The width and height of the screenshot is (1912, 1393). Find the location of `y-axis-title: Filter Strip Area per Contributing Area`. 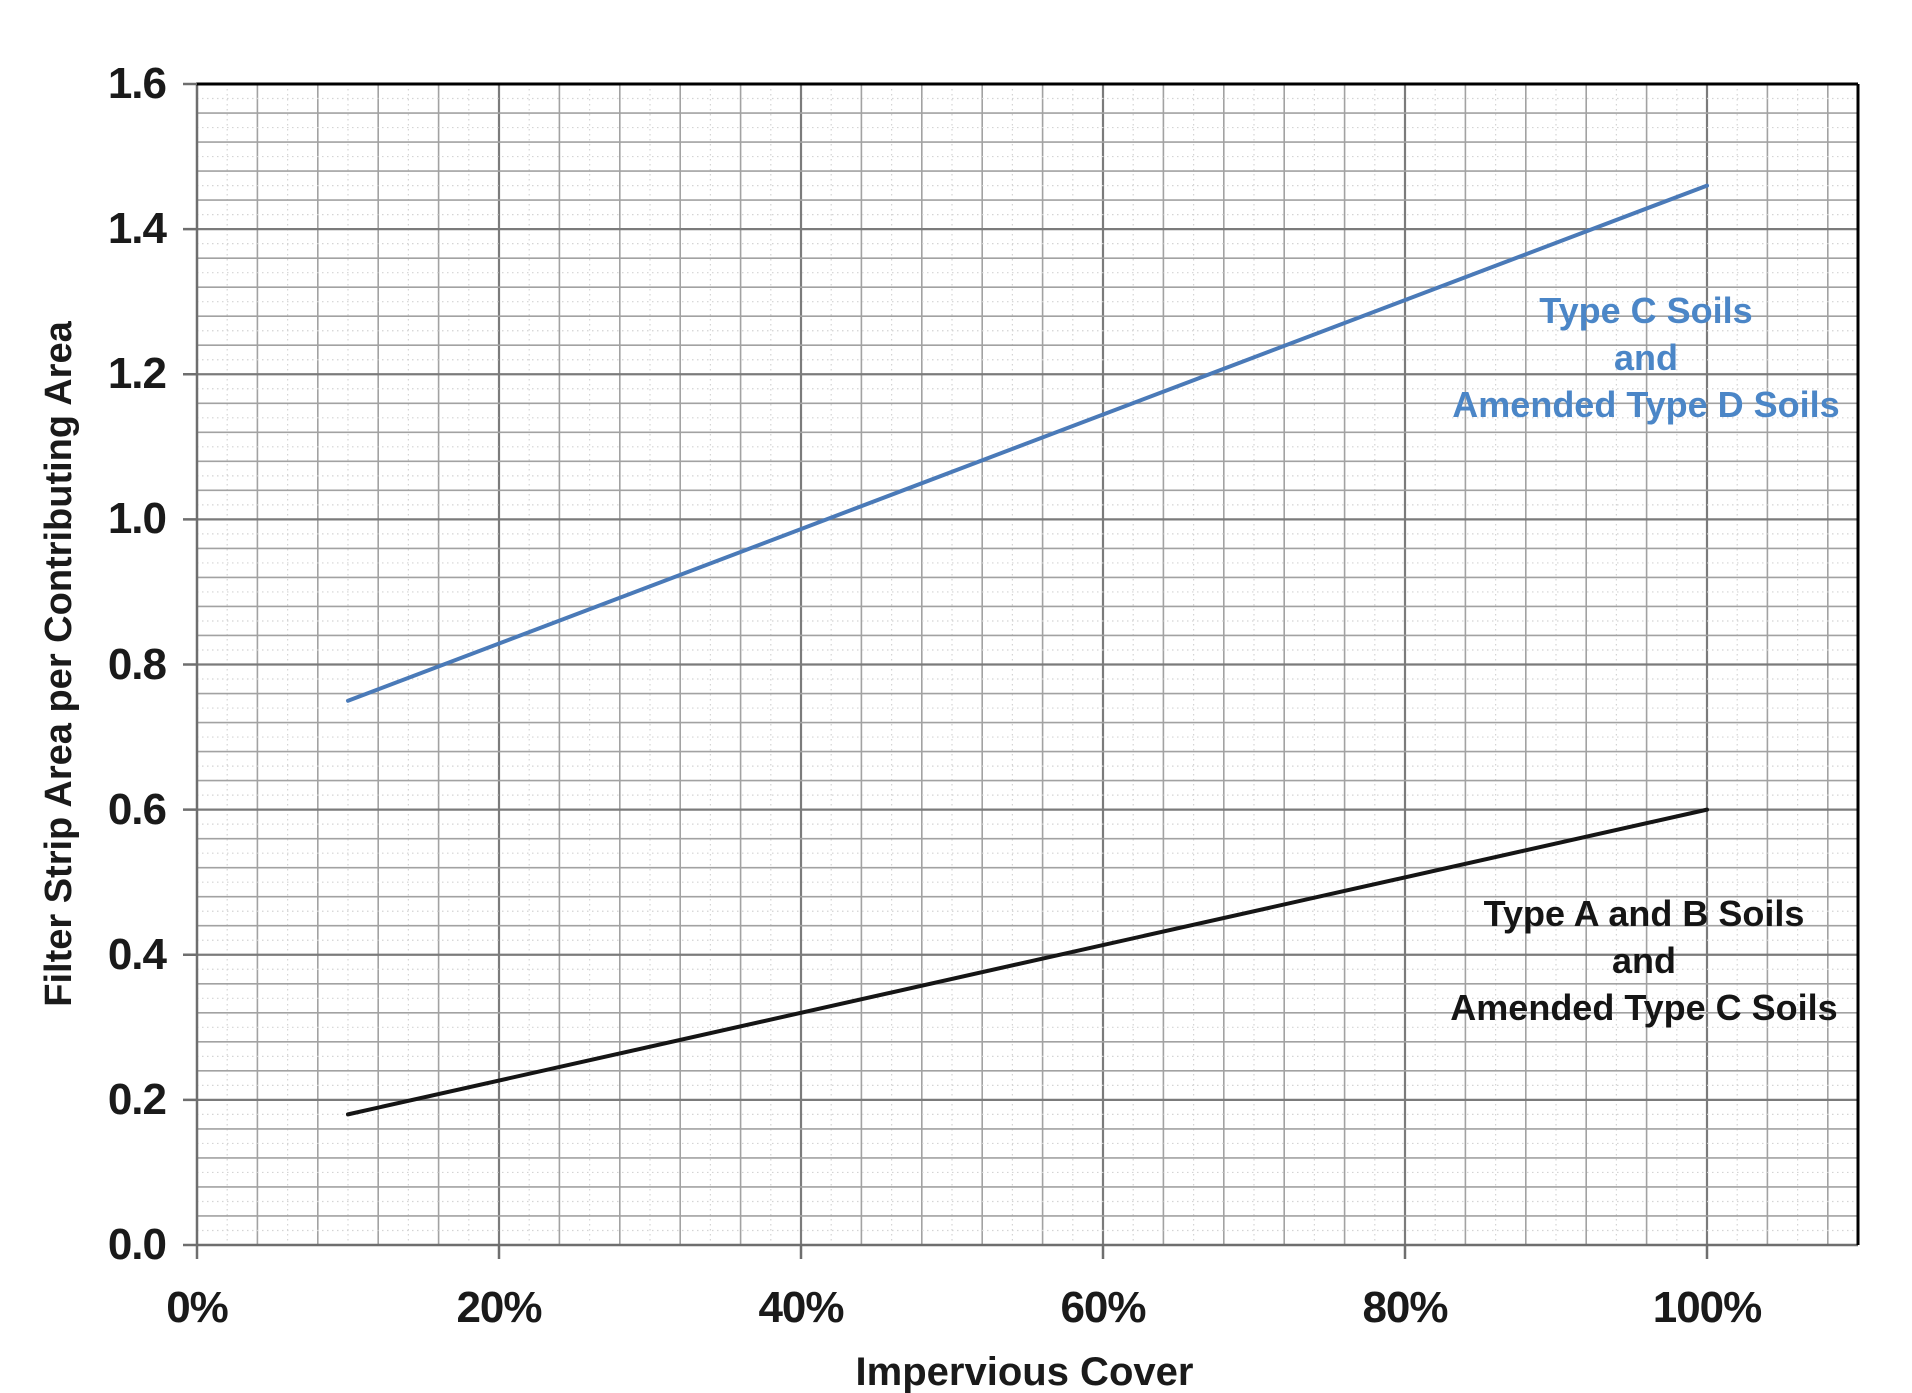

y-axis-title: Filter Strip Area per Contributing Area is located at coordinates (59, 664).